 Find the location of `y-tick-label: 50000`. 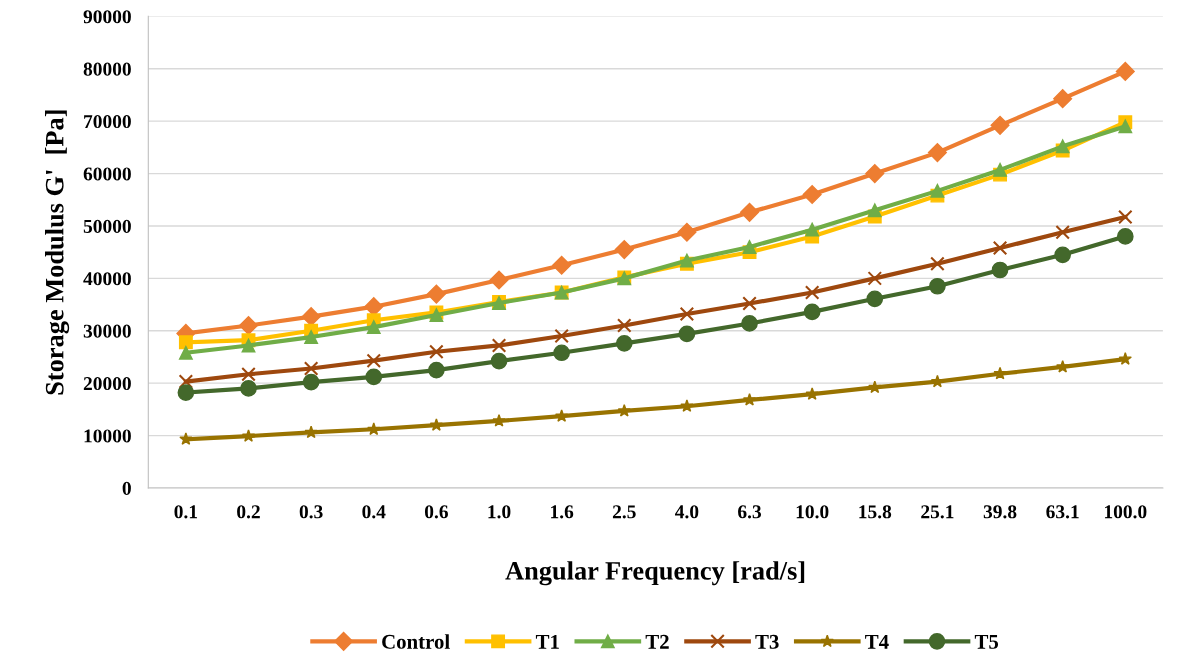

y-tick-label: 50000 is located at coordinates (107, 226).